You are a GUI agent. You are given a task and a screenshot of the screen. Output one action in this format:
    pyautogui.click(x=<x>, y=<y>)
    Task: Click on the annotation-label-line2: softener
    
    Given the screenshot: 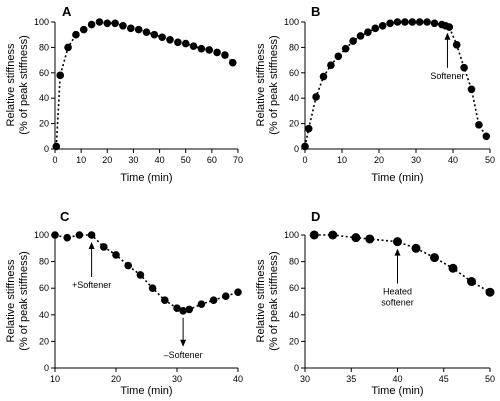 What is the action you would take?
    pyautogui.click(x=397, y=303)
    